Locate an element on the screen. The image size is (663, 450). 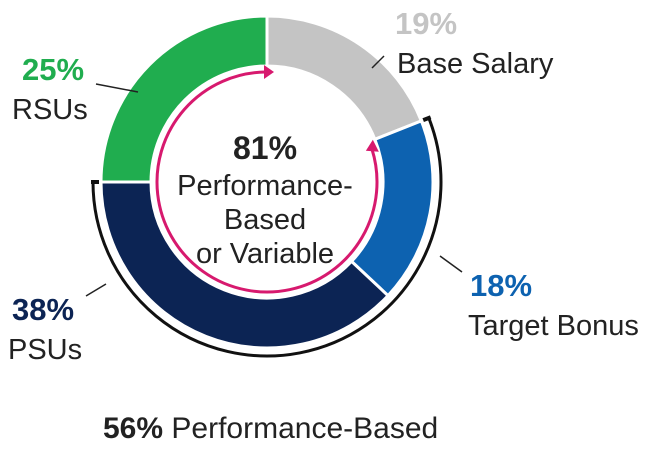
performance-based-footer: 56% Performance-Based is located at coordinates (270, 429).